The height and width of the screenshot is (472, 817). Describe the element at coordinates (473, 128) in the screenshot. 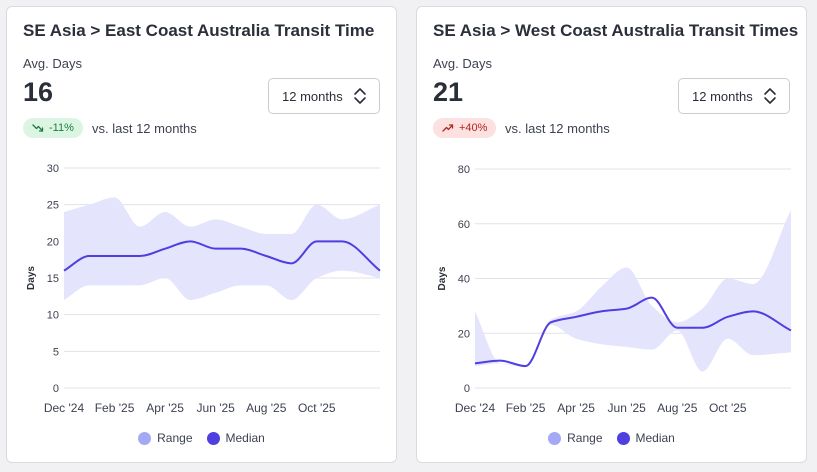

I see `change-value: +40%` at that location.